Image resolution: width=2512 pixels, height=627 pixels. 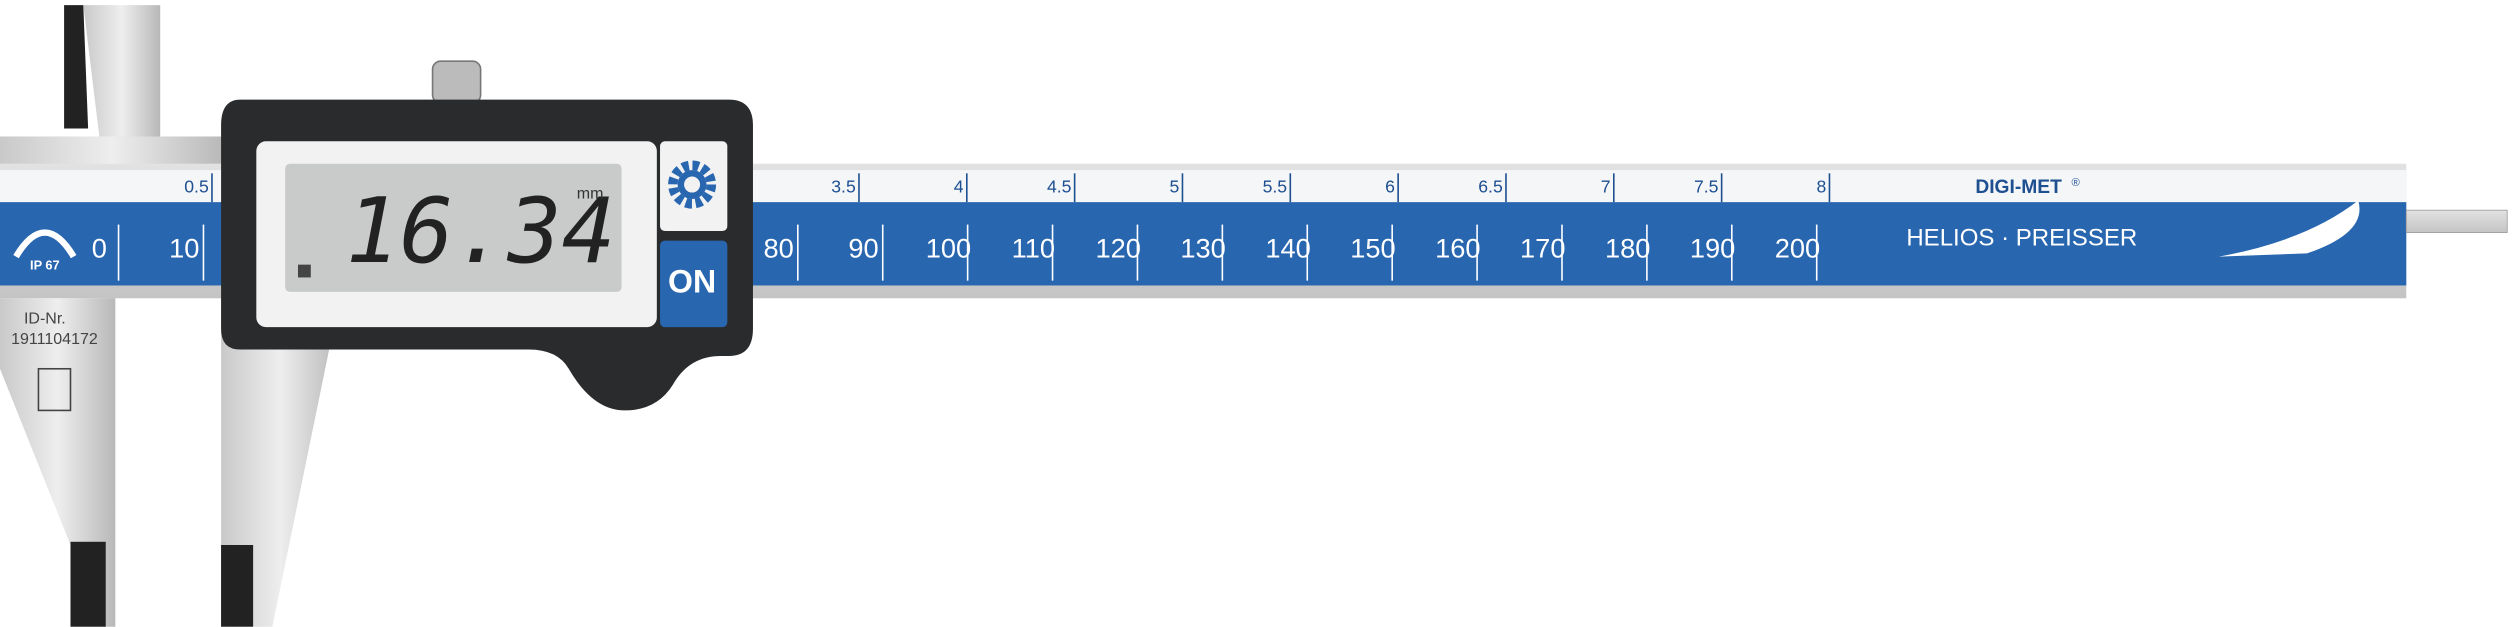 What do you see at coordinates (1174, 186) in the screenshot?
I see `inch-label: 5` at bounding box center [1174, 186].